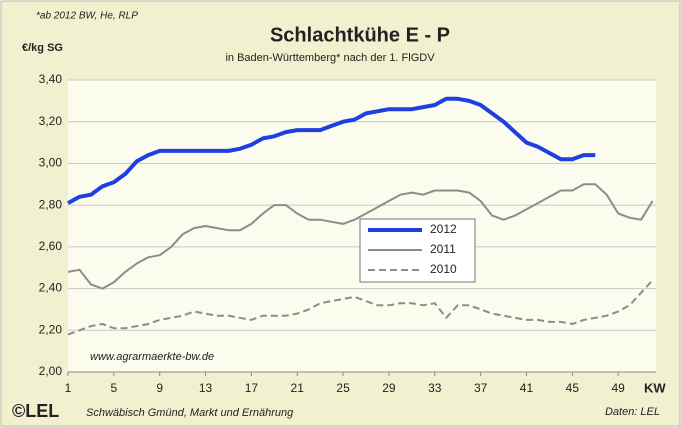  What do you see at coordinates (51, 79) in the screenshot?
I see `y-tick-label: 3,40` at bounding box center [51, 79].